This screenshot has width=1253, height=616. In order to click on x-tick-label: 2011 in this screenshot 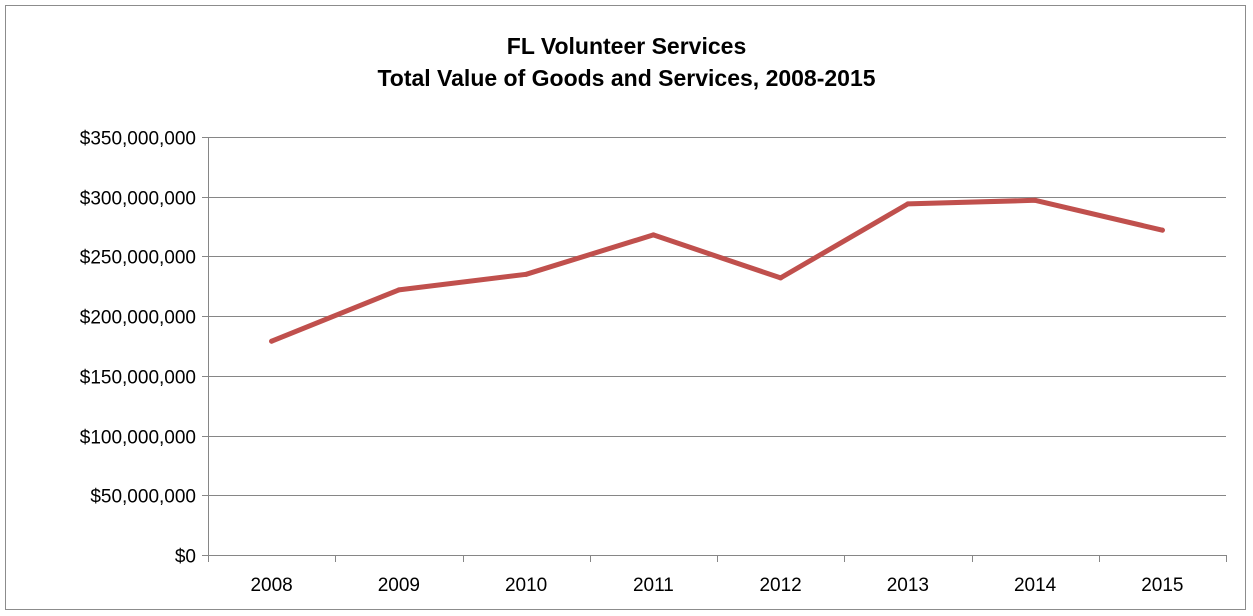, I will do `click(653, 585)`.